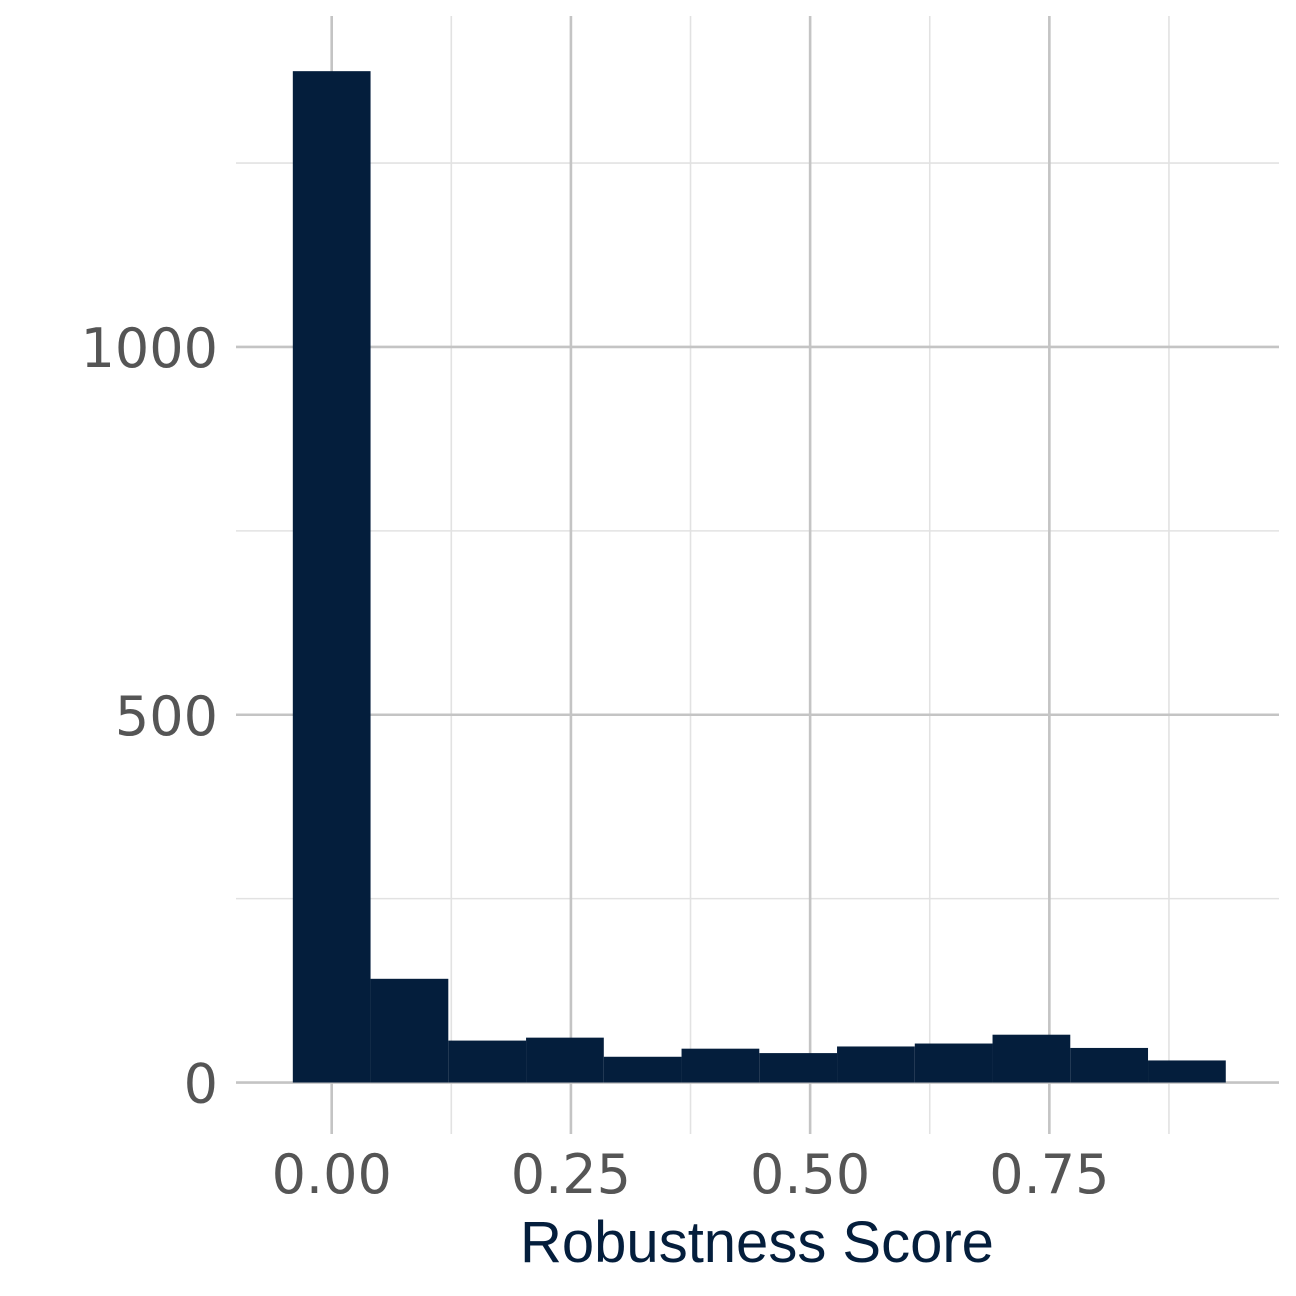 This screenshot has width=1296, height=1296. I want to click on x-tick-label-0: 0.00, so click(332, 1174).